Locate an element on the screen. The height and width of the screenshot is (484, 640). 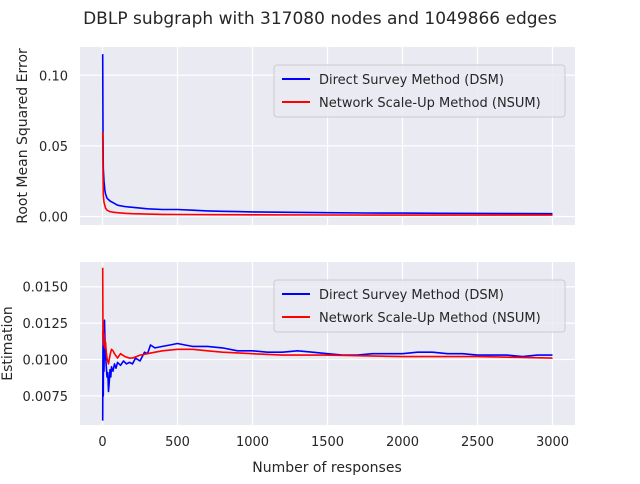
x-tick-label: 2000 is located at coordinates (402, 442).